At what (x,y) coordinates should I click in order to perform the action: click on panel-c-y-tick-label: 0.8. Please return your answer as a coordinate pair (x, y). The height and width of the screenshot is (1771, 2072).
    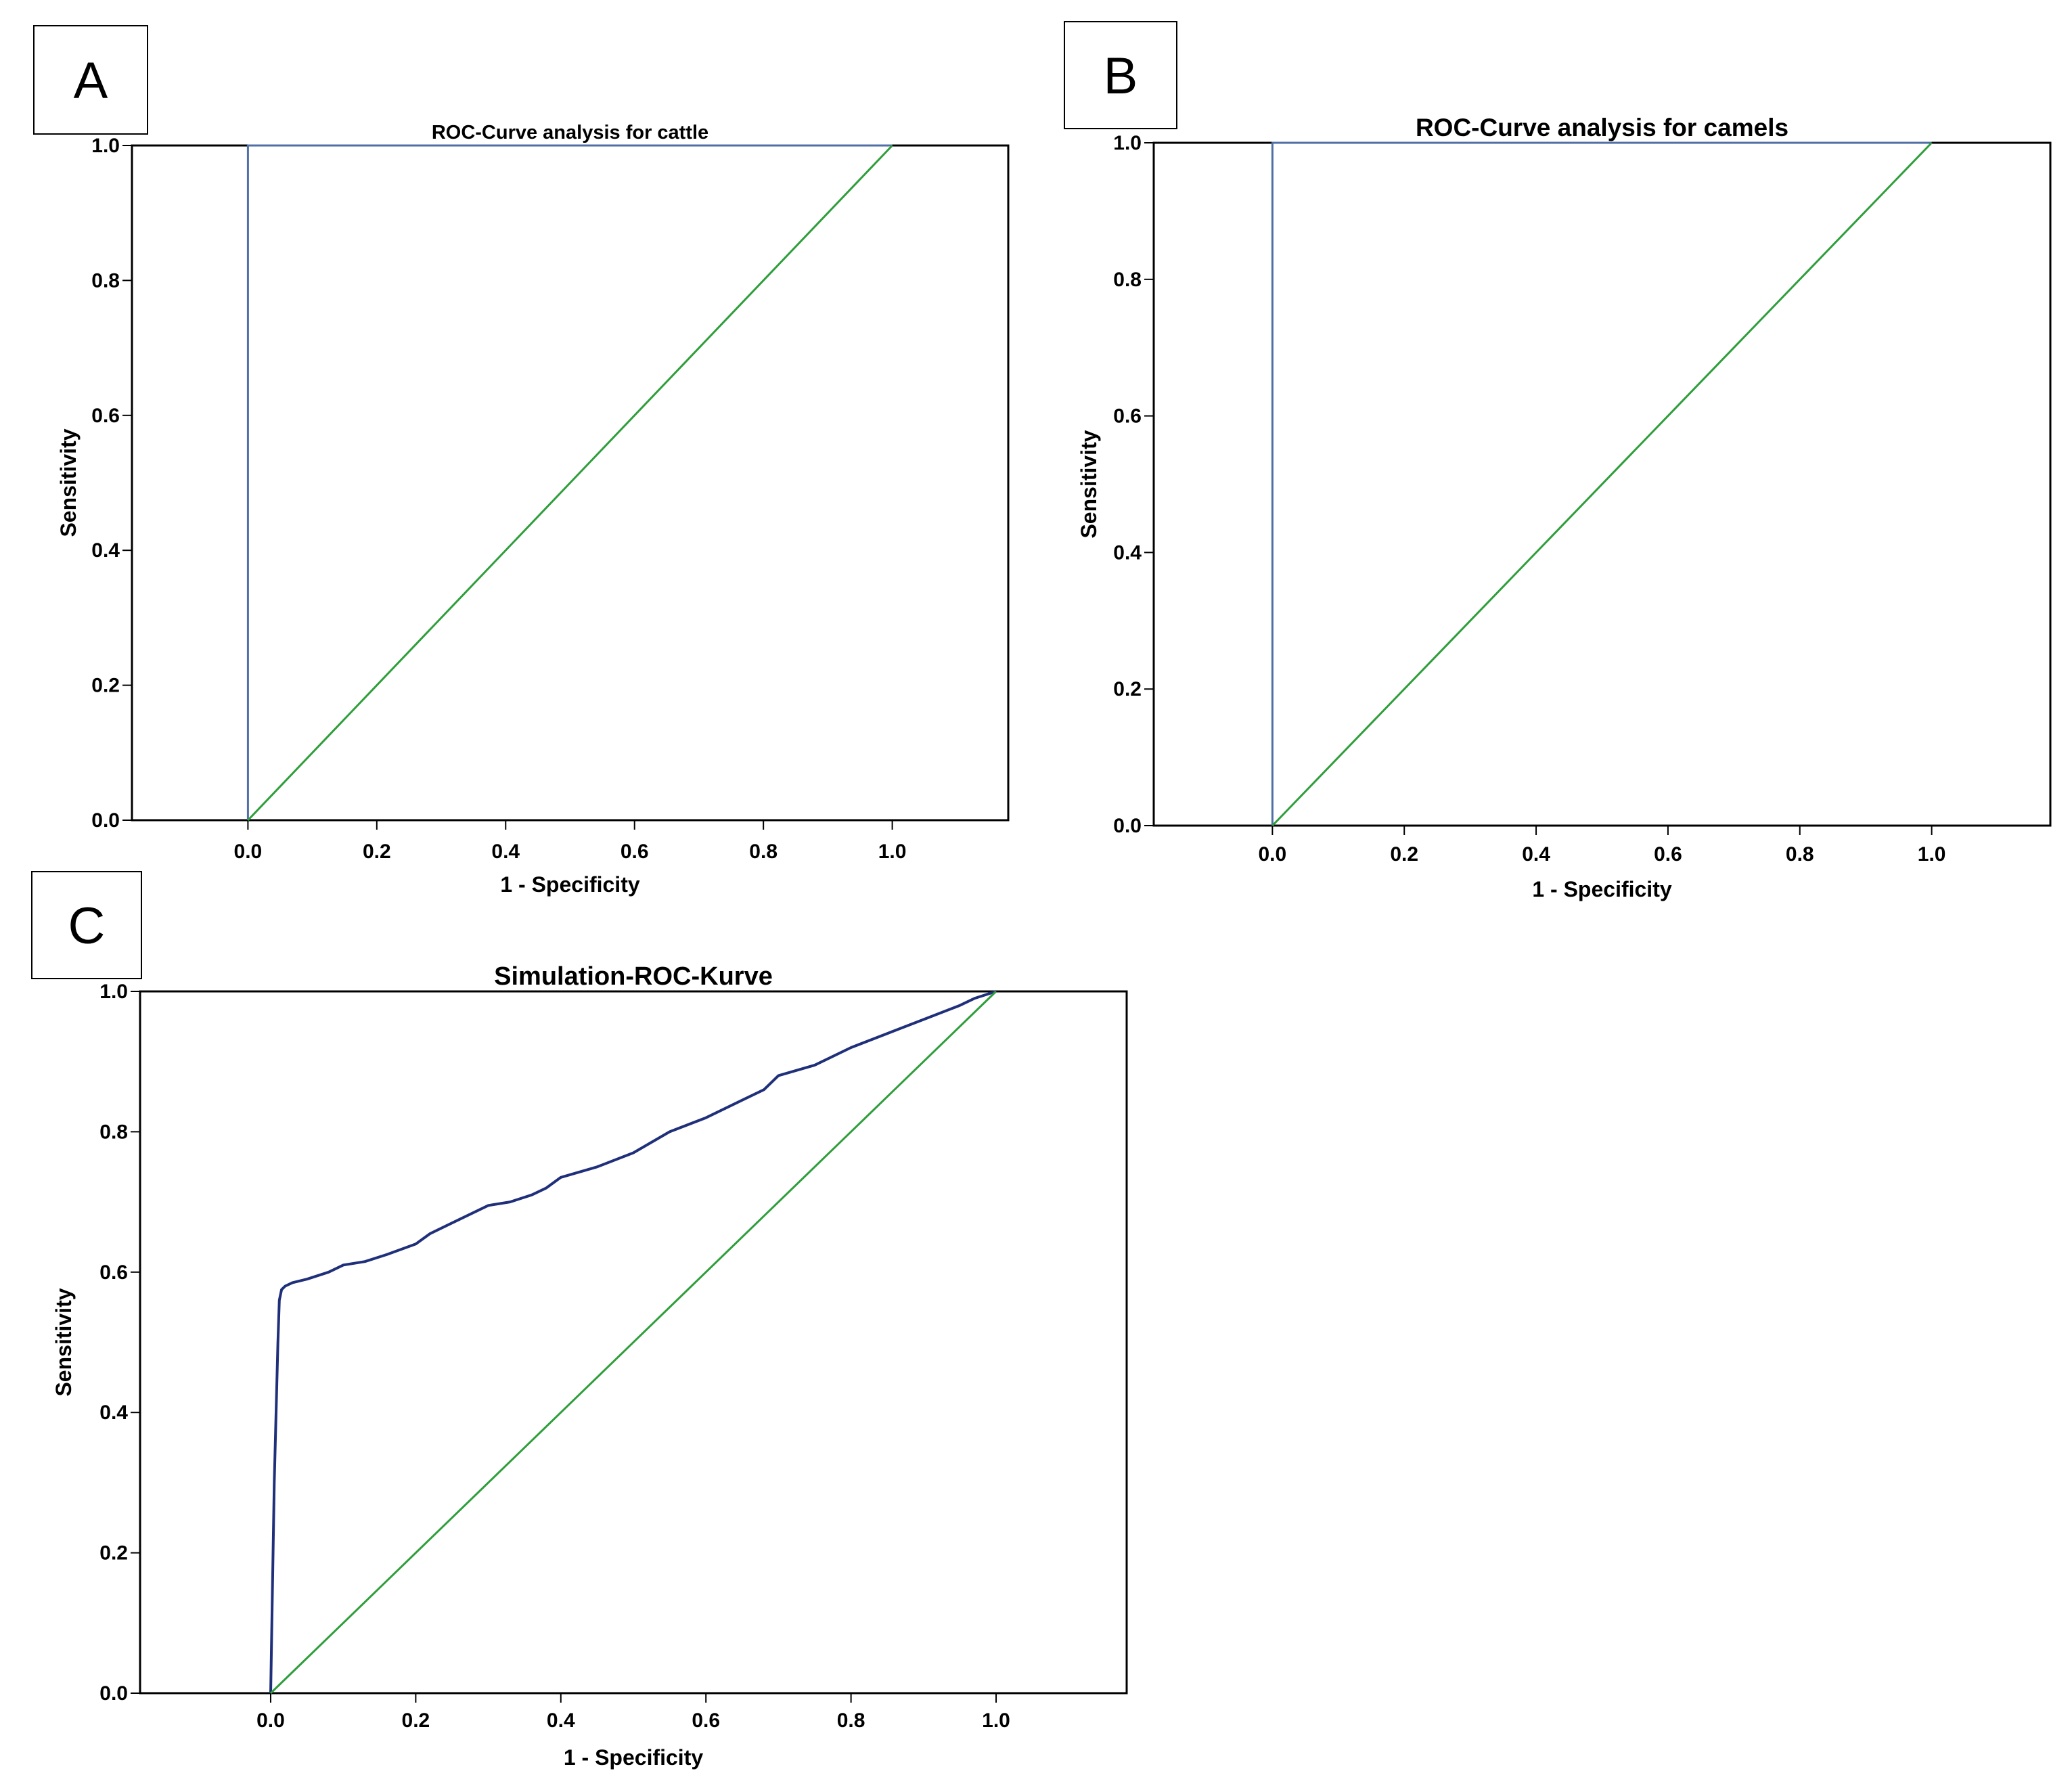
    Looking at the image, I should click on (113, 1132).